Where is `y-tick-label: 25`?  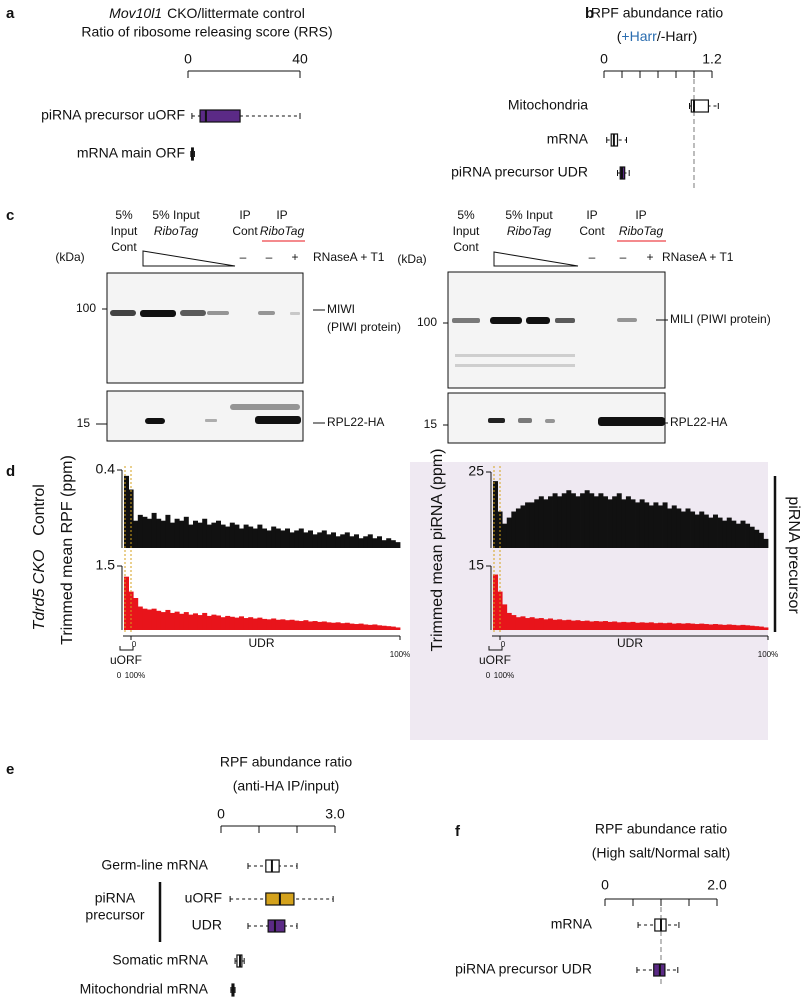
y-tick-label: 25 is located at coordinates (476, 471).